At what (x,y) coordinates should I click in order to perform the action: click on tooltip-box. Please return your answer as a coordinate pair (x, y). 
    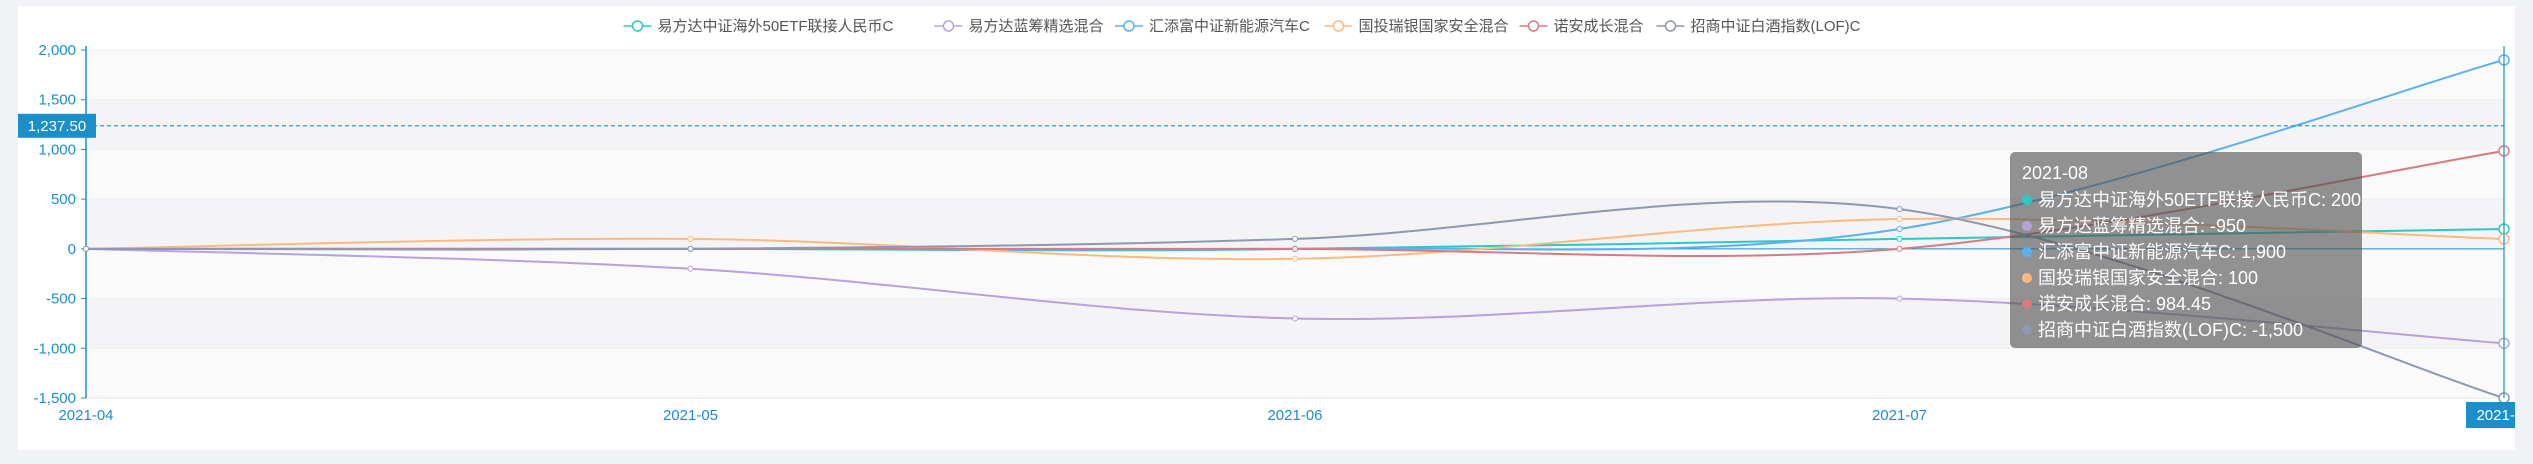
    Looking at the image, I should click on (2186, 250).